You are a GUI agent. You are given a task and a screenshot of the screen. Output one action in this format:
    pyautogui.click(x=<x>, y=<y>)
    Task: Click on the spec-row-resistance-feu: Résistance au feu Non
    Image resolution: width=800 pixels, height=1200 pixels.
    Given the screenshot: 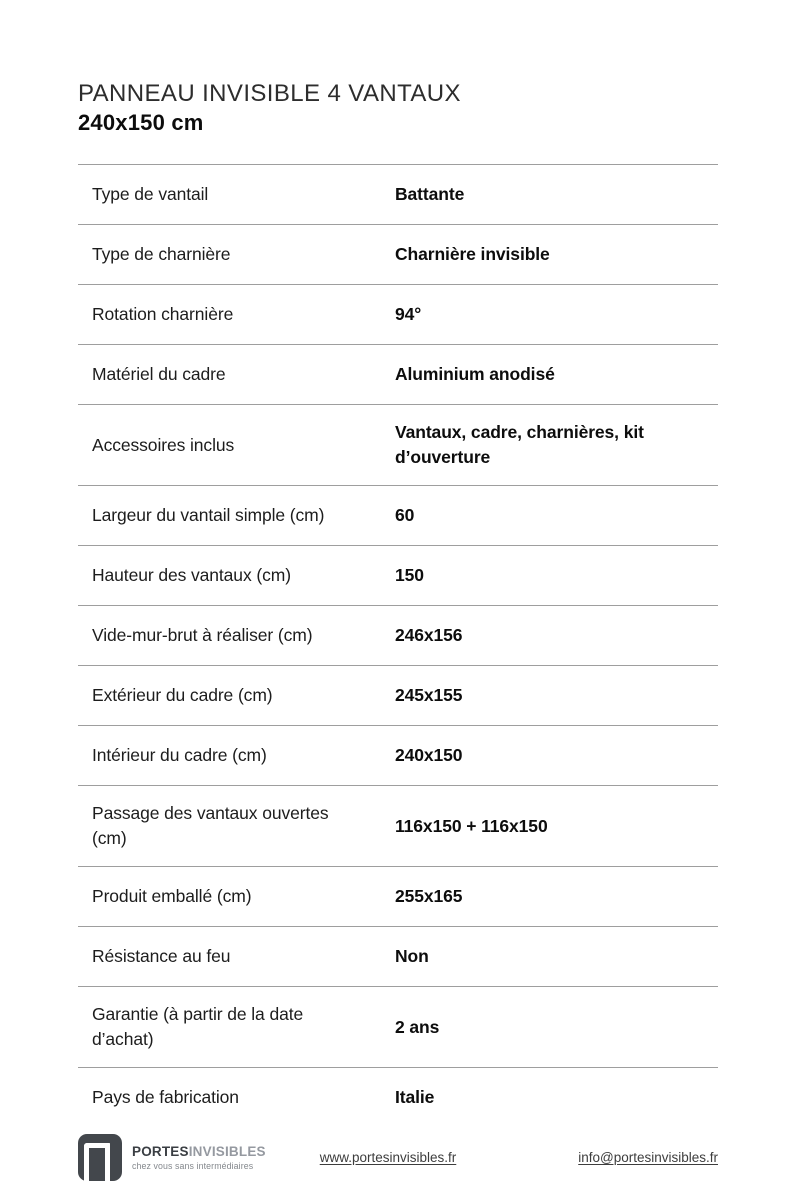 What is the action you would take?
    pyautogui.click(x=398, y=956)
    